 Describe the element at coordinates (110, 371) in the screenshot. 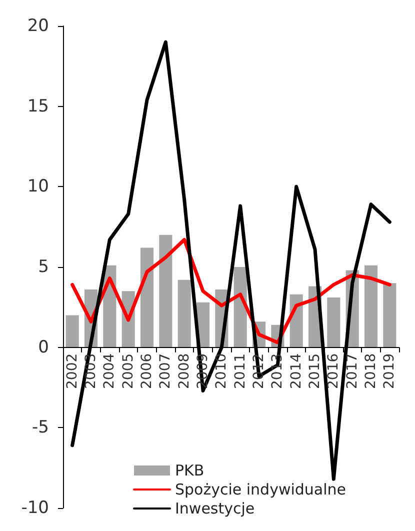

I see `x-tick-label: 2004` at that location.